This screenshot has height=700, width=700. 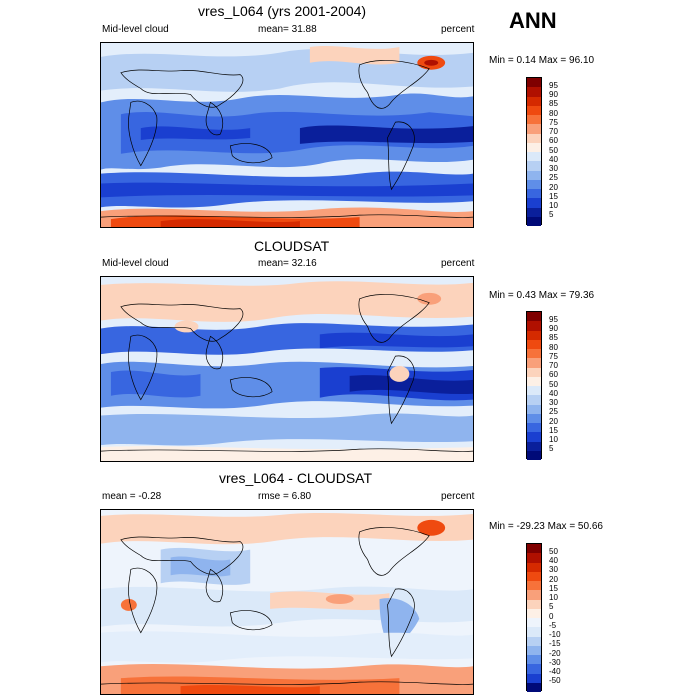 I want to click on panel-2-colorbar, so click(x=534, y=385).